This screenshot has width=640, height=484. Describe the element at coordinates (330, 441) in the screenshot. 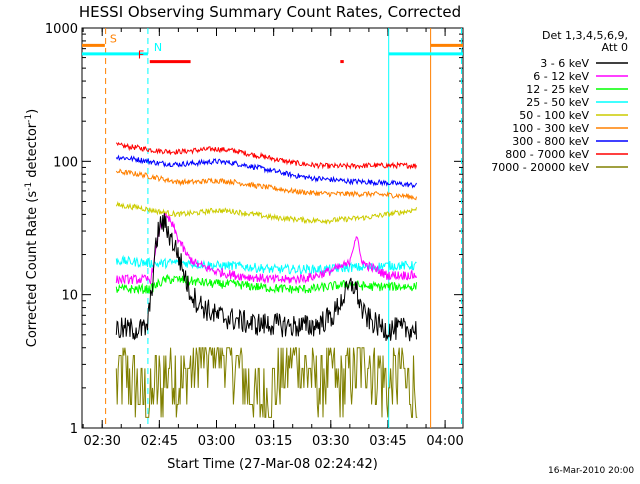

I see `x-tick-label: 03:30` at that location.